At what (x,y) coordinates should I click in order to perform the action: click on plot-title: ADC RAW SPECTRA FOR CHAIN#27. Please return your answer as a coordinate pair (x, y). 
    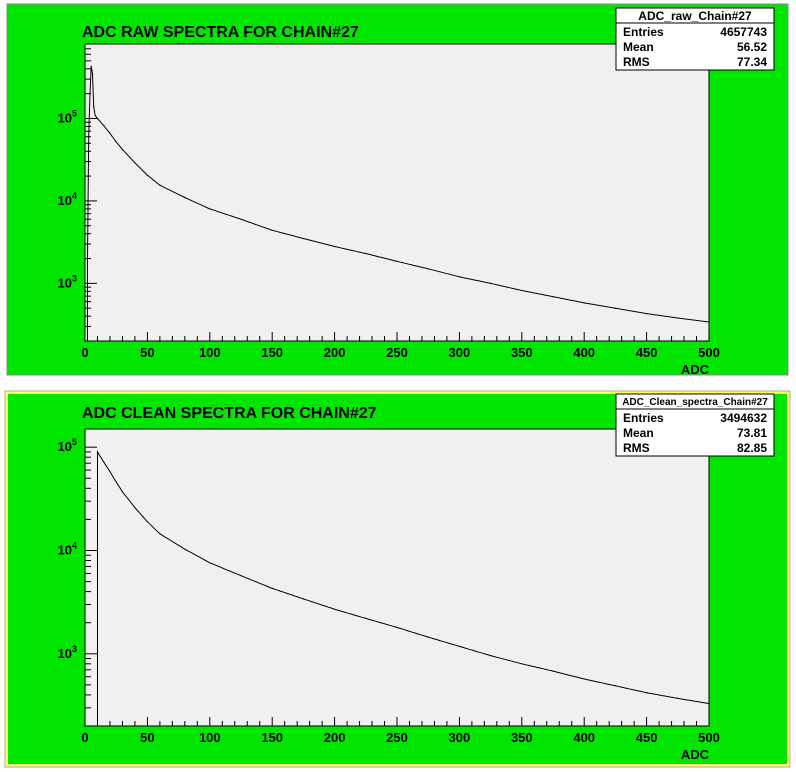
    Looking at the image, I should click on (220, 32).